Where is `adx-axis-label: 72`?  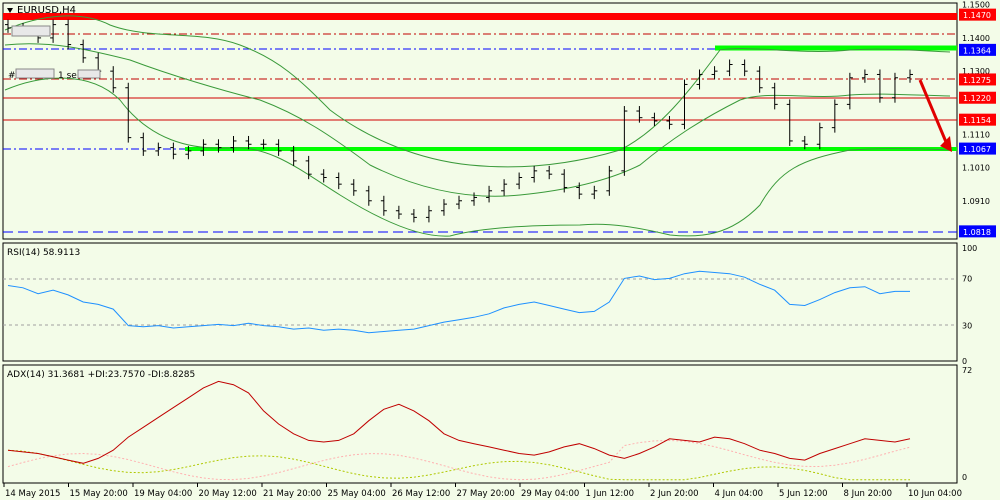
adx-axis-label: 72 is located at coordinates (967, 370).